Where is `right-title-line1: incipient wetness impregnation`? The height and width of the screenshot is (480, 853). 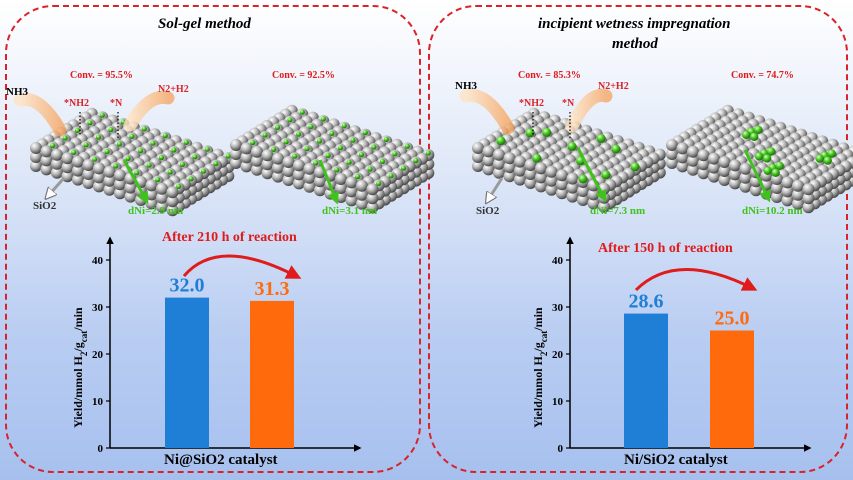 right-title-line1: incipient wetness impregnation is located at coordinates (634, 24).